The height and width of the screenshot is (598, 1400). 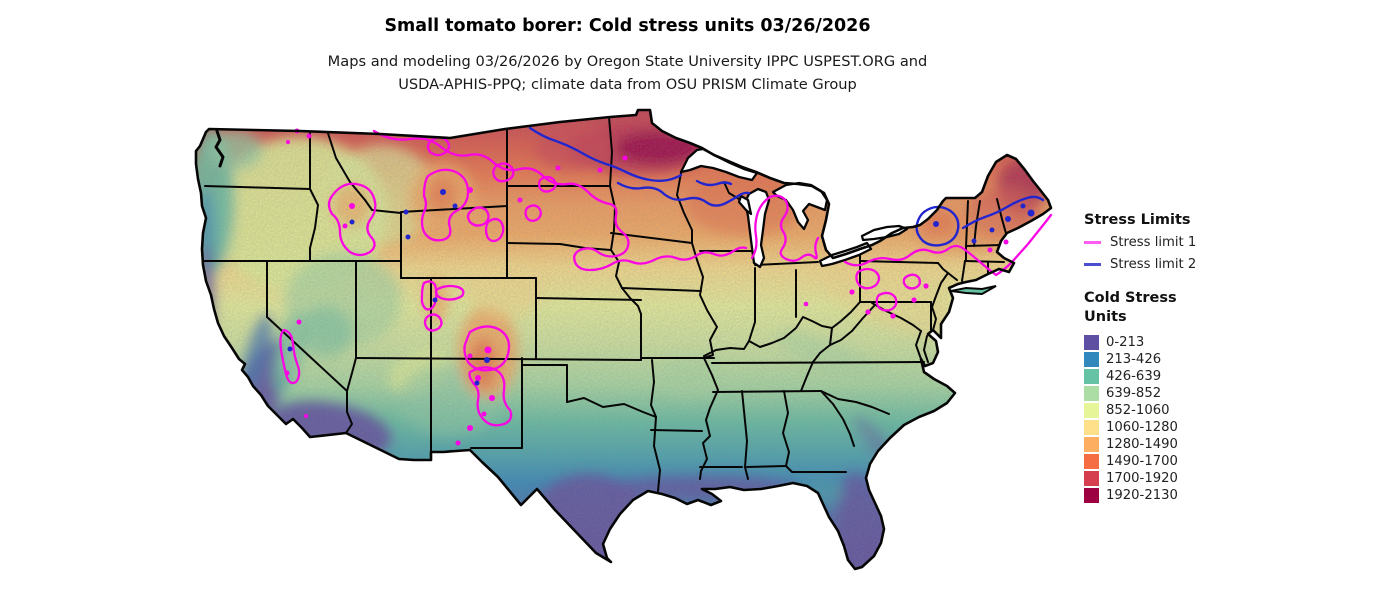 I want to click on legend-class-row: 639-852, so click(x=1194, y=393).